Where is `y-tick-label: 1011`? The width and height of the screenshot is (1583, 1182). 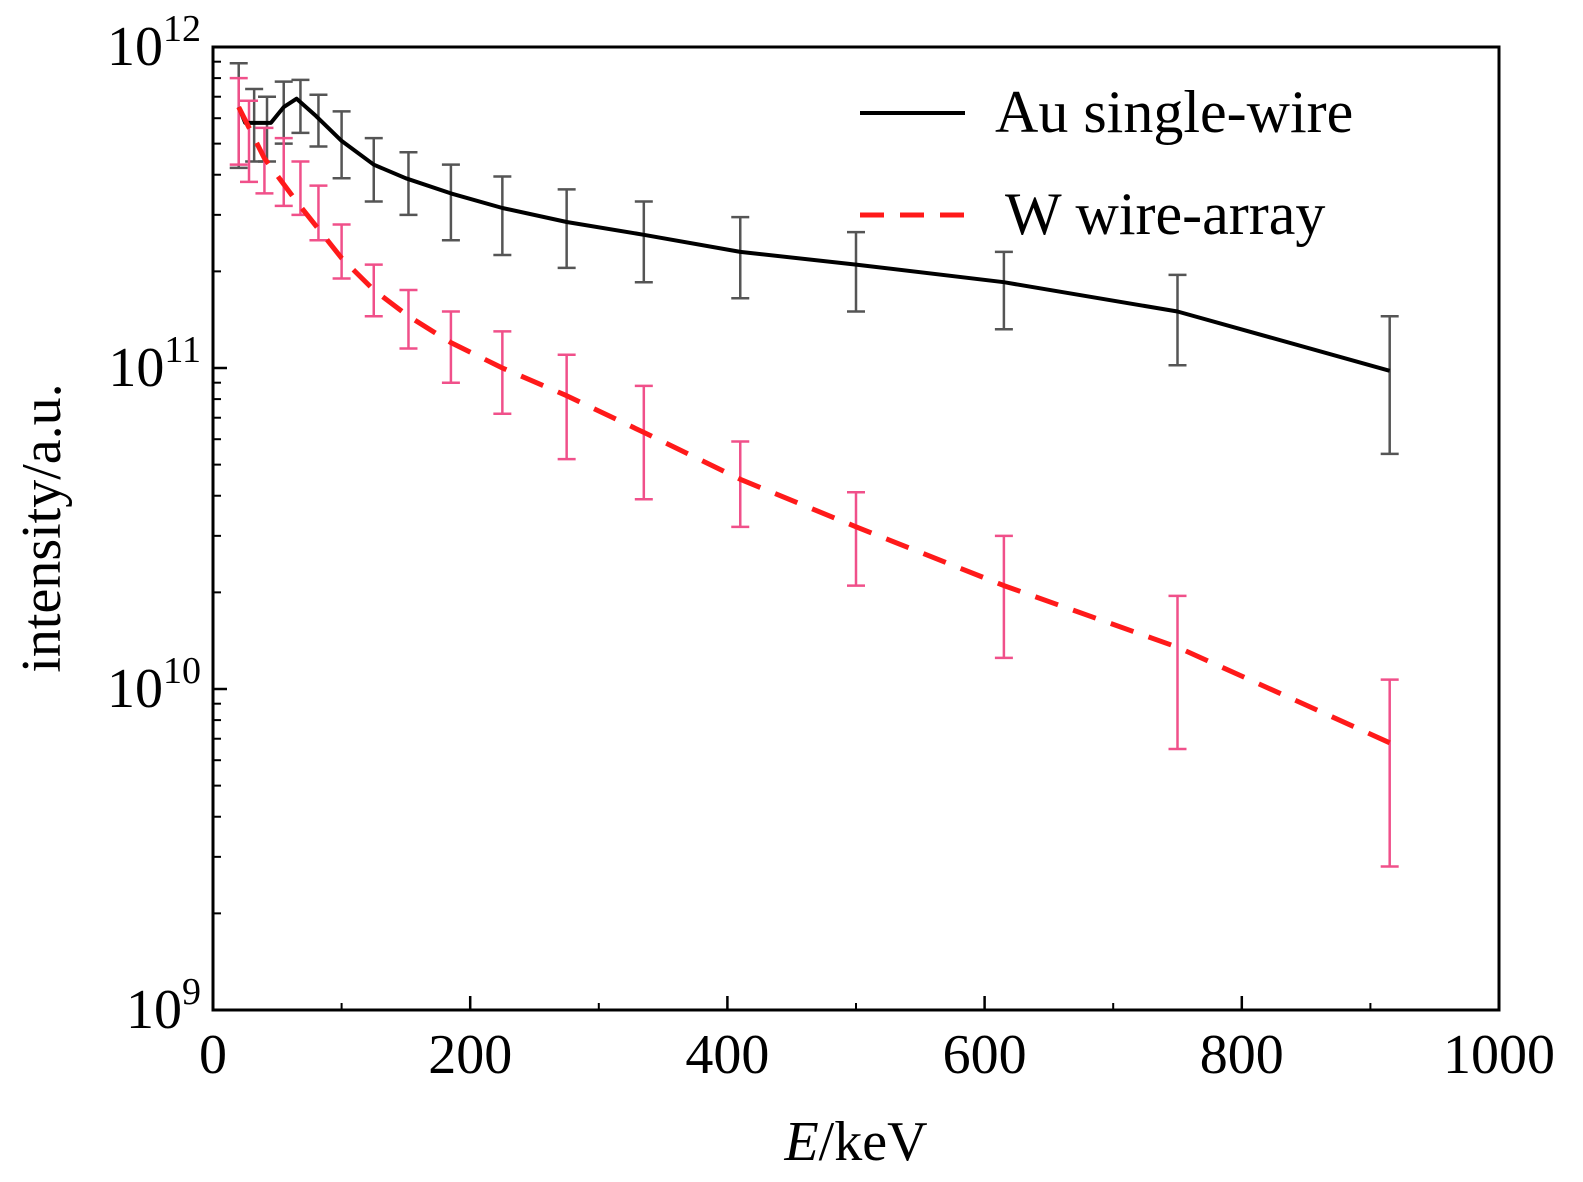 y-tick-label: 1011 is located at coordinates (154, 364).